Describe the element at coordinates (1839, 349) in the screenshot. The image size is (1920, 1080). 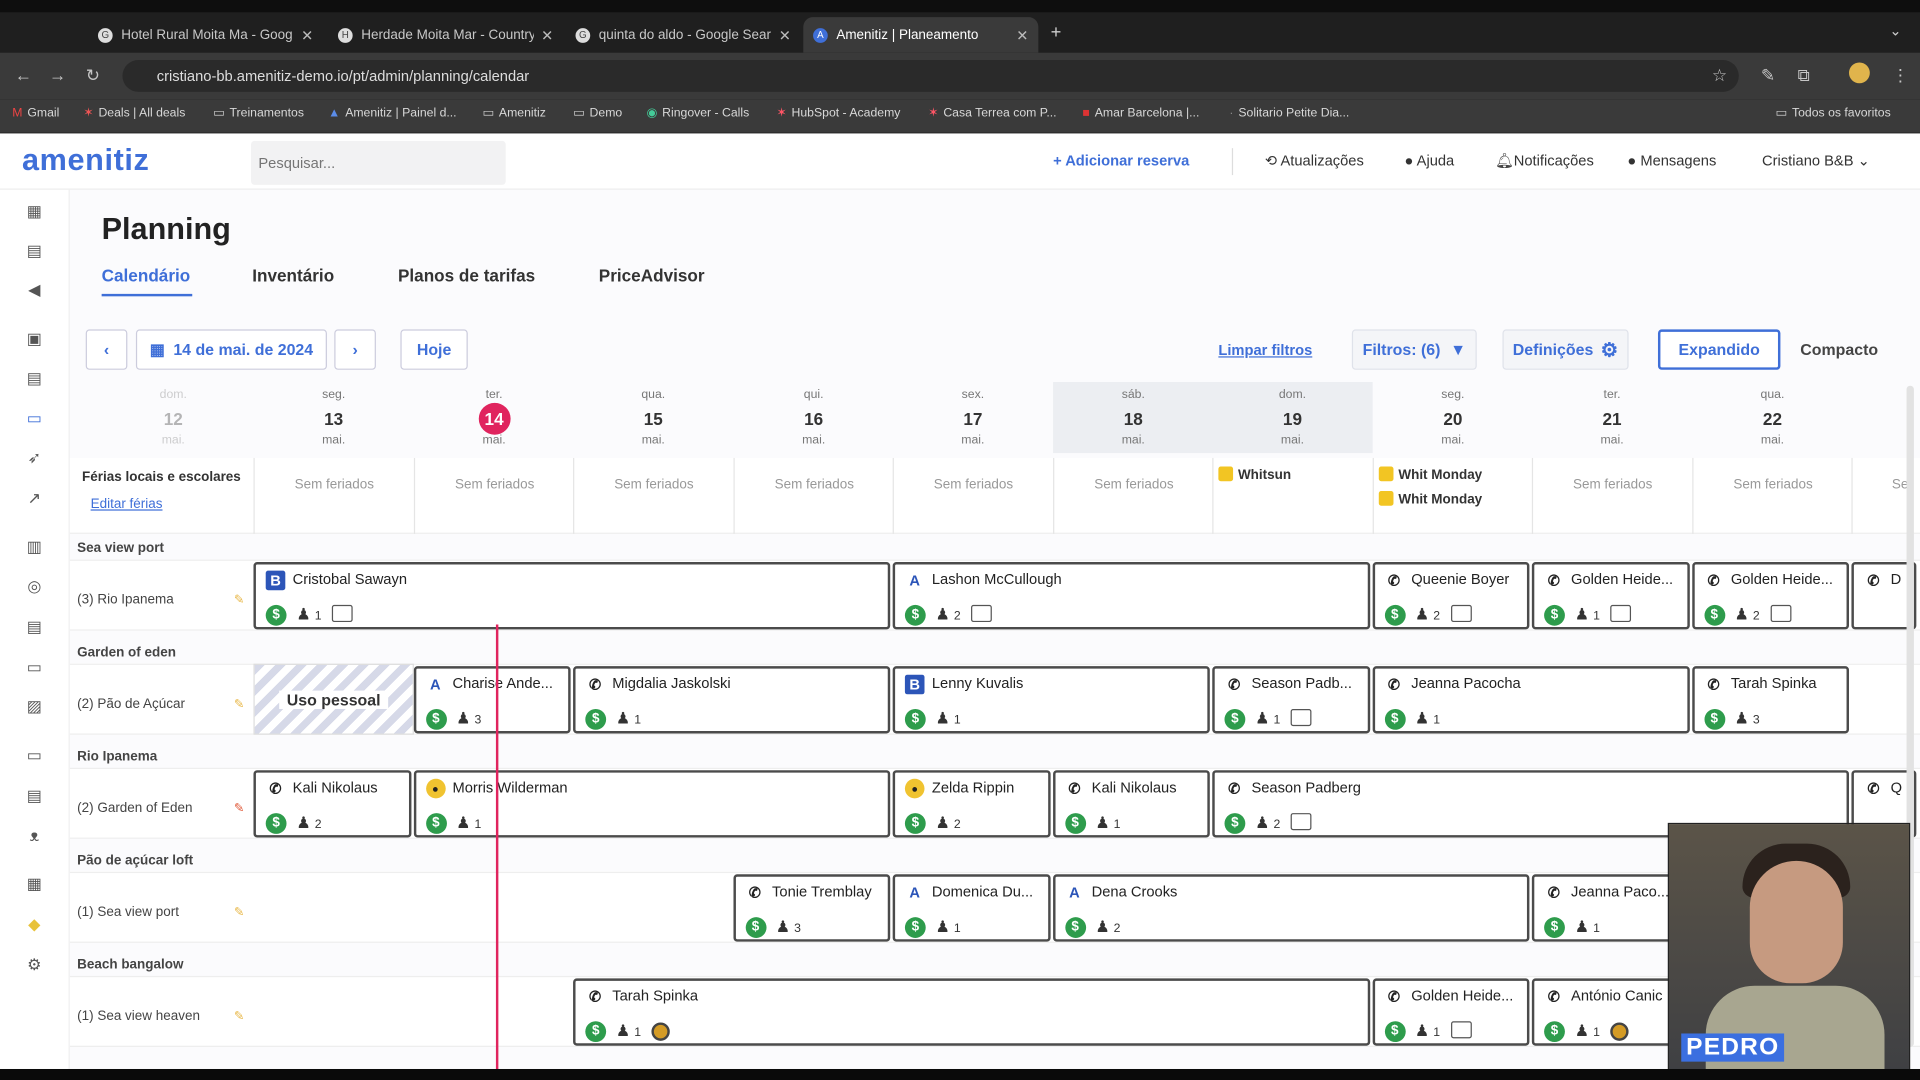
I see `compact-view-button: Compacto` at that location.